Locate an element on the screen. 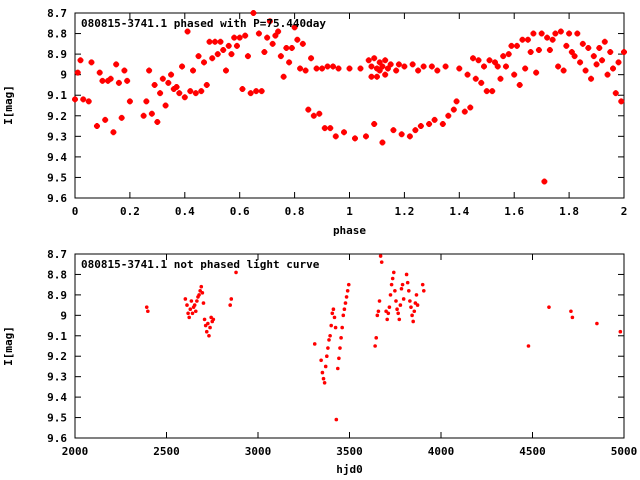 The image size is (640, 480). x-tick-label: 0.2 is located at coordinates (130, 211).